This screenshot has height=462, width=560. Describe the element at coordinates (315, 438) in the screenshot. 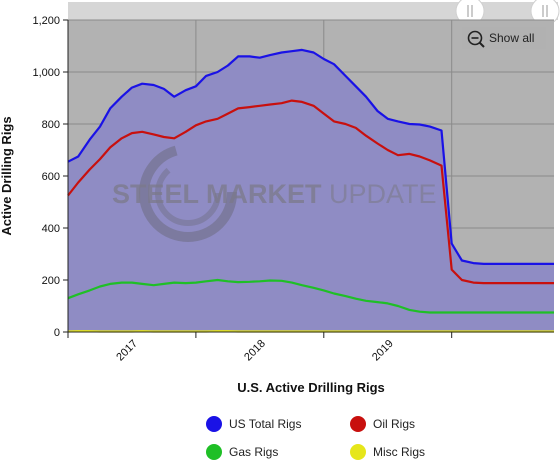

I see `legend: US Total Rigs Oil Rigs Gas Rigs Misc Rigs` at that location.